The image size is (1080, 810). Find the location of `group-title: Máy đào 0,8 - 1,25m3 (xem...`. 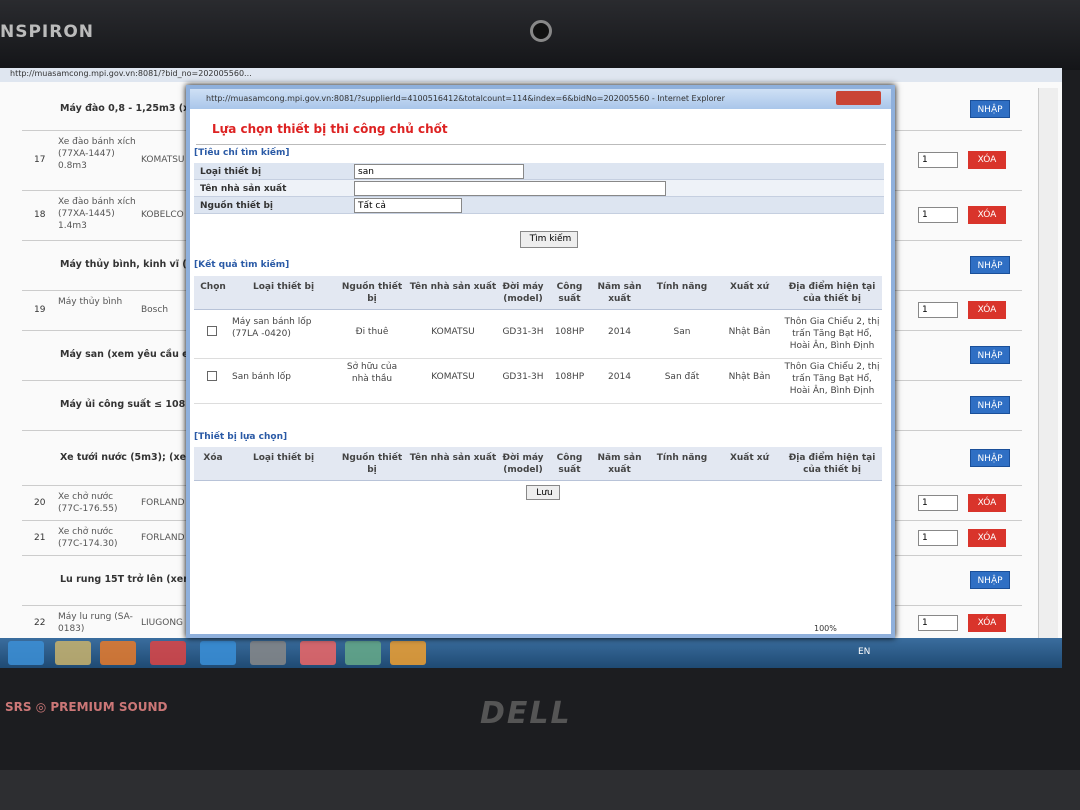

group-title: Máy đào 0,8 - 1,25m3 (xem... is located at coordinates (138, 108).